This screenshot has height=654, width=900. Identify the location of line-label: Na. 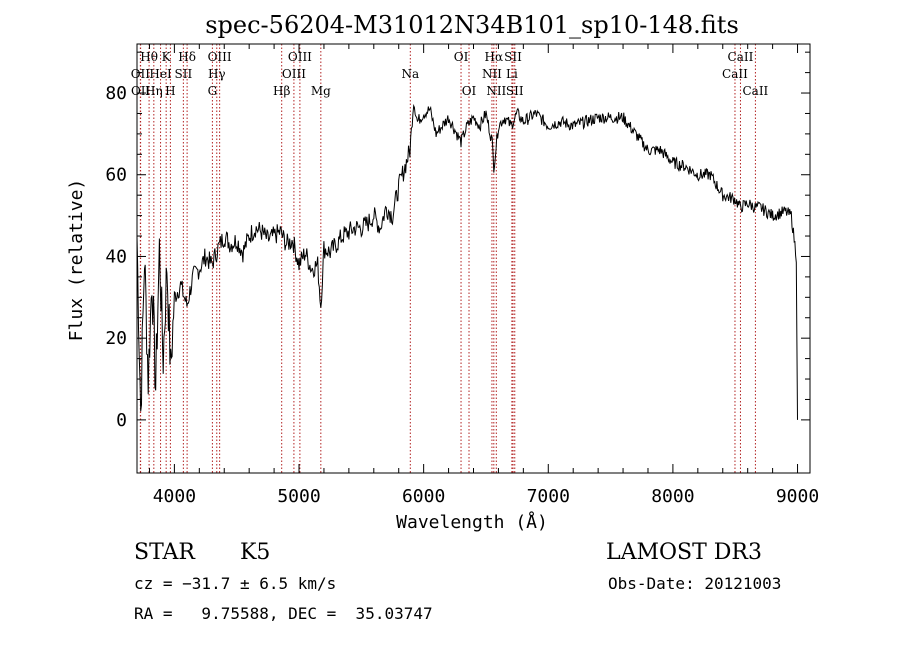
(410, 74).